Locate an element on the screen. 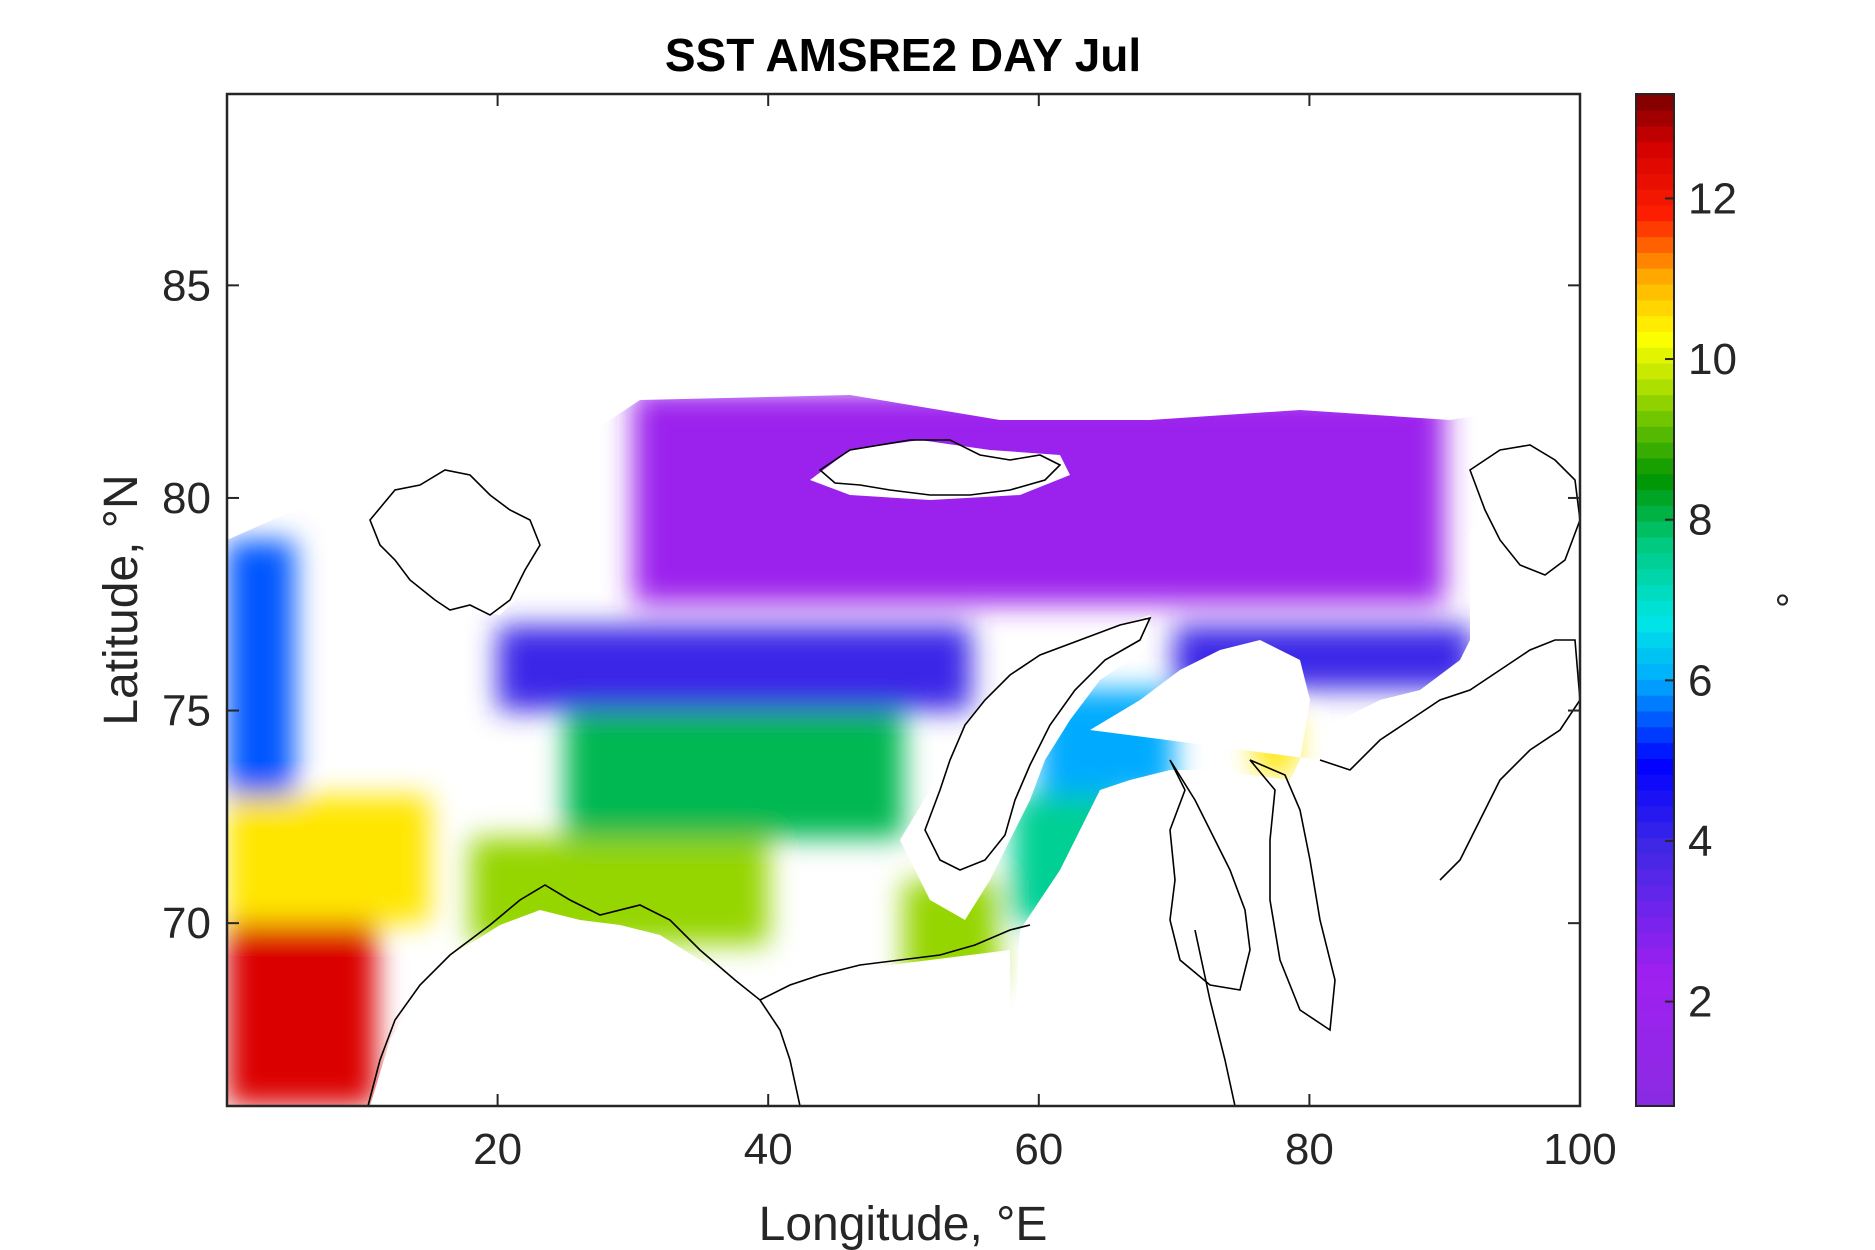 The width and height of the screenshot is (1875, 1250). severnaya-zemlya-coastline is located at coordinates (1524, 510).